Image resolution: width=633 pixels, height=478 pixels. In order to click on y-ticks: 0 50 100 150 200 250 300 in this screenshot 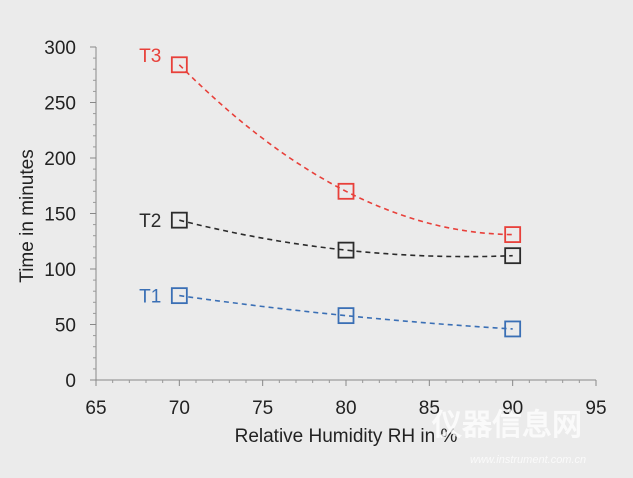, I will do `click(70, 215)`.